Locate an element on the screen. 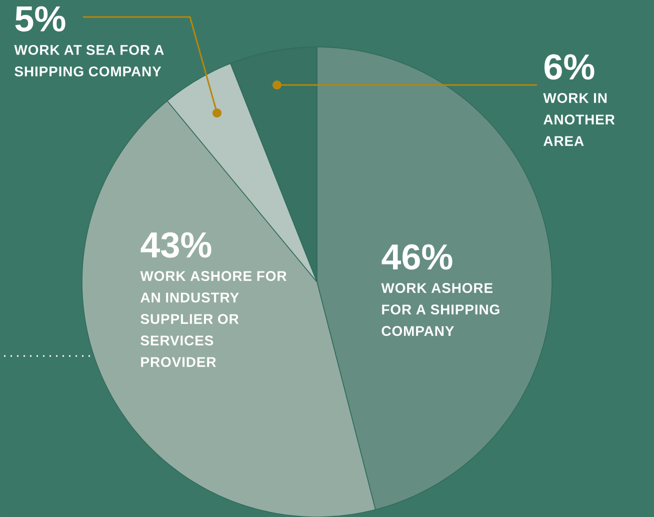 The height and width of the screenshot is (517, 654). slice-label: WORK ASHORE FOR A SHIPPING COMPANY is located at coordinates (440, 309).